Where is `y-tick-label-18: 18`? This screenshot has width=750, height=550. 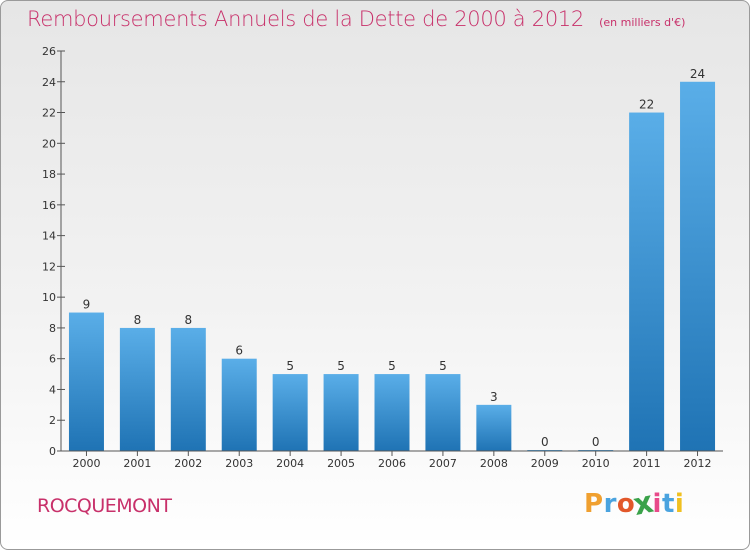
y-tick-label-18: 18 is located at coordinates (49, 174).